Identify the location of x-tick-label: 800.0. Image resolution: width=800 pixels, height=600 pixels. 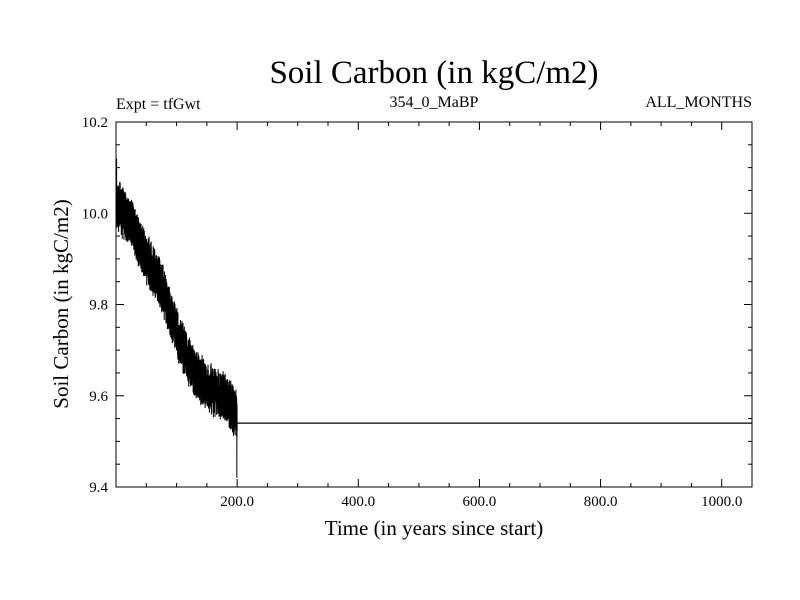
(601, 502).